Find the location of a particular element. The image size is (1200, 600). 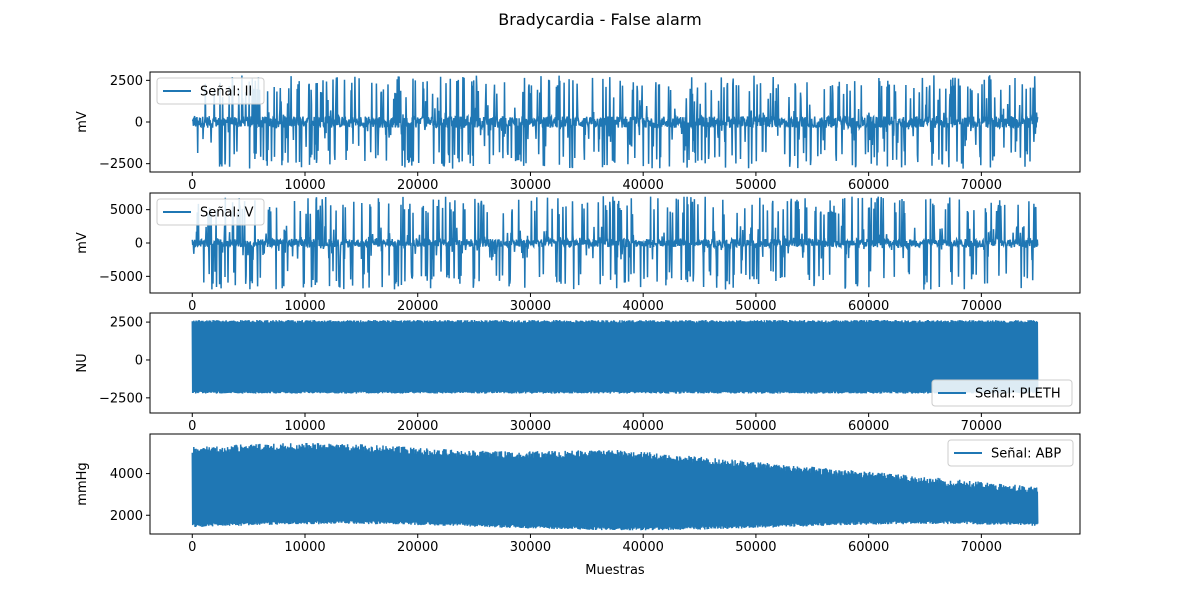

legend: Señal: PLETH is located at coordinates (1002, 393).